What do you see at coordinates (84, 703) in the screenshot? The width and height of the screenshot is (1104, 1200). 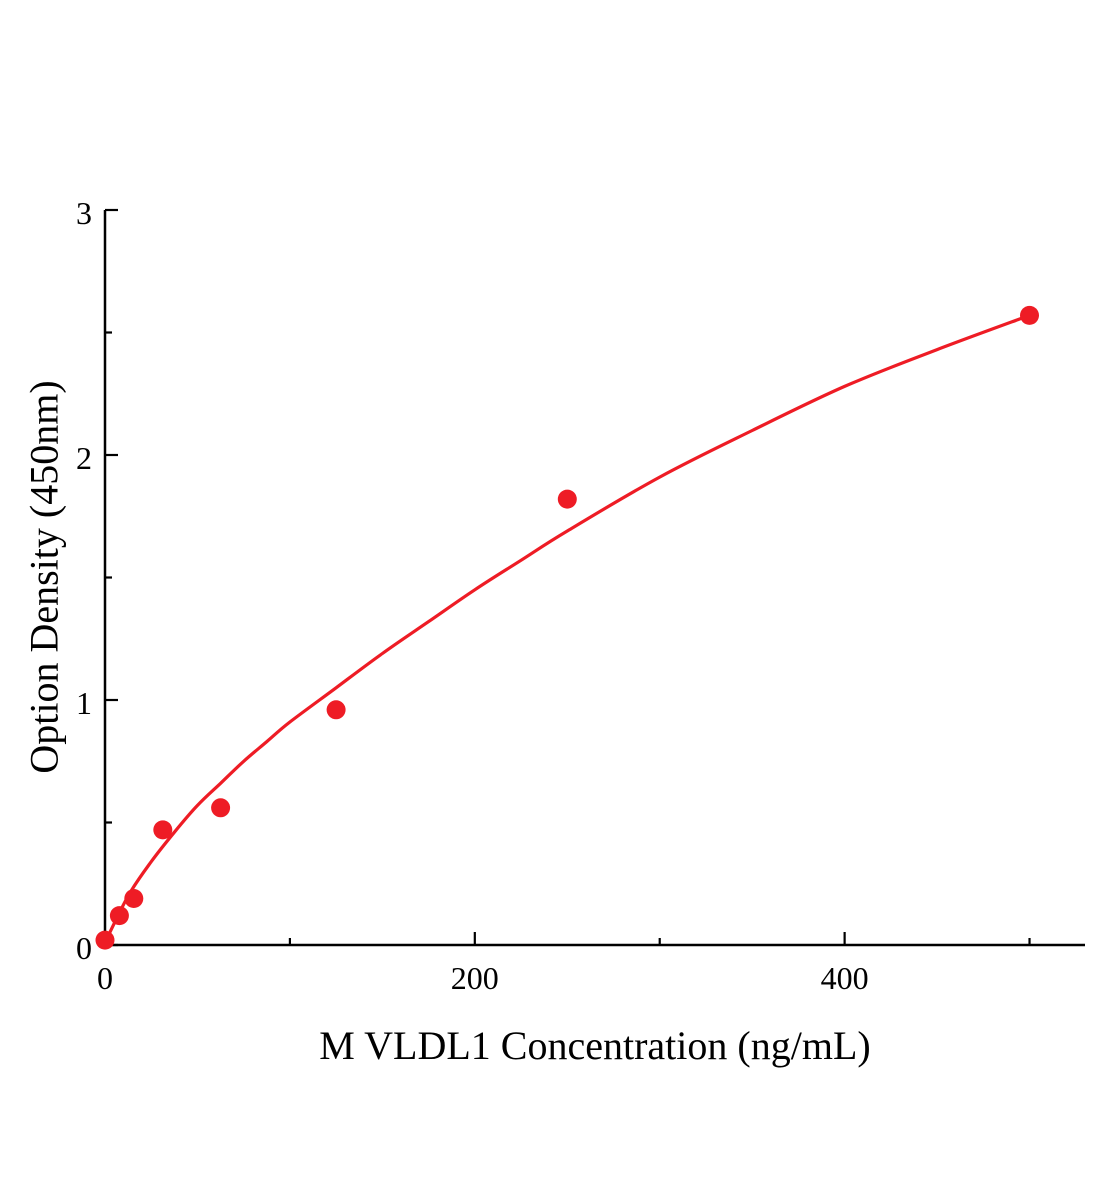 I see `y-tick-label: 1` at bounding box center [84, 703].